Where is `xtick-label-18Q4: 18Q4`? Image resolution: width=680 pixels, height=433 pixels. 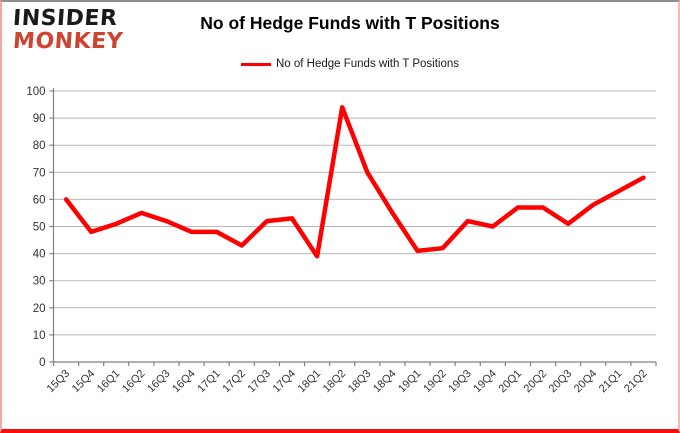 xtick-label-18Q4: 18Q4 is located at coordinates (385, 382).